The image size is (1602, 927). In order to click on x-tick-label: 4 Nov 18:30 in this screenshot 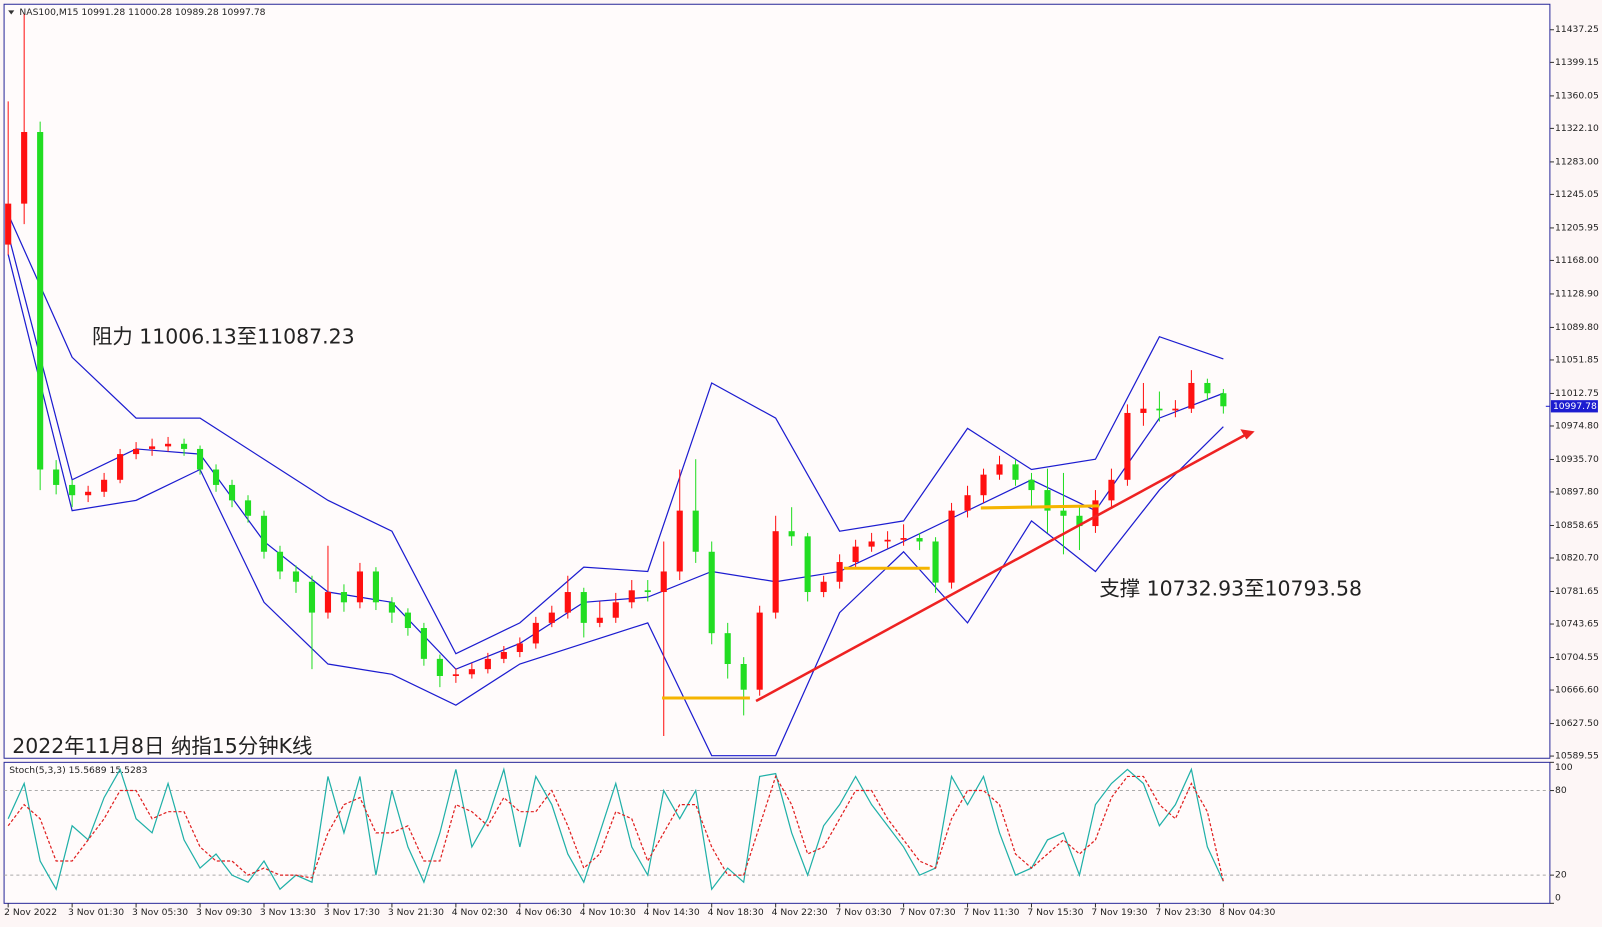, I will do `click(736, 912)`.